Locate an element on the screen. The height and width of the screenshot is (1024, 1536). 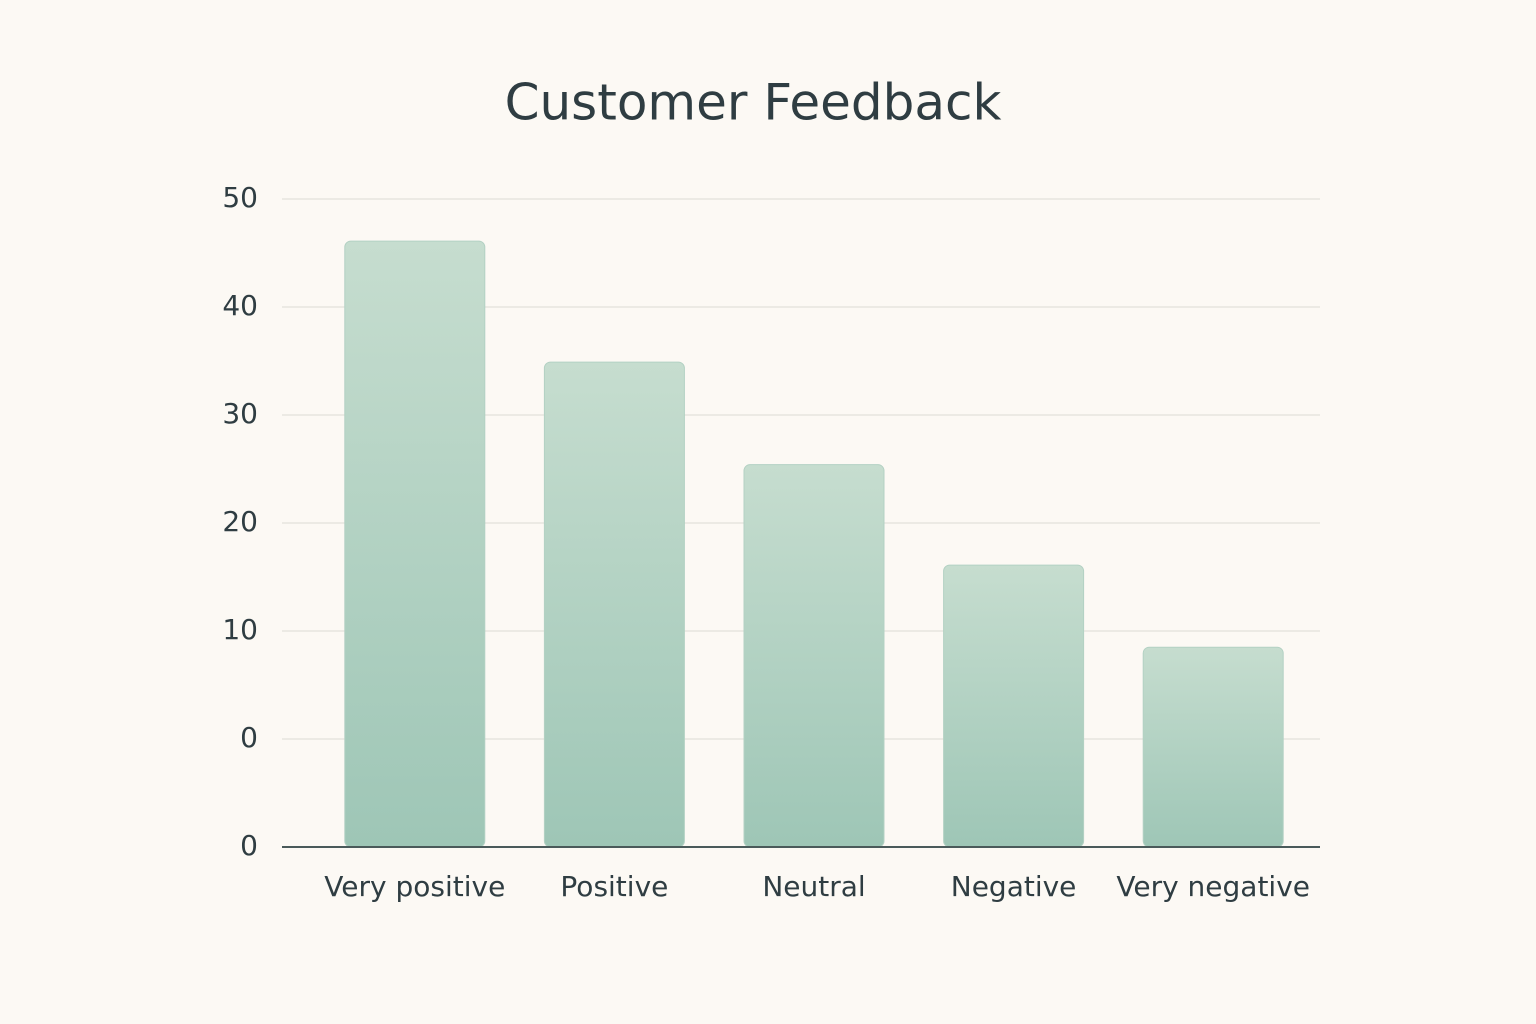
y-tick-label: 20 is located at coordinates (240, 521).